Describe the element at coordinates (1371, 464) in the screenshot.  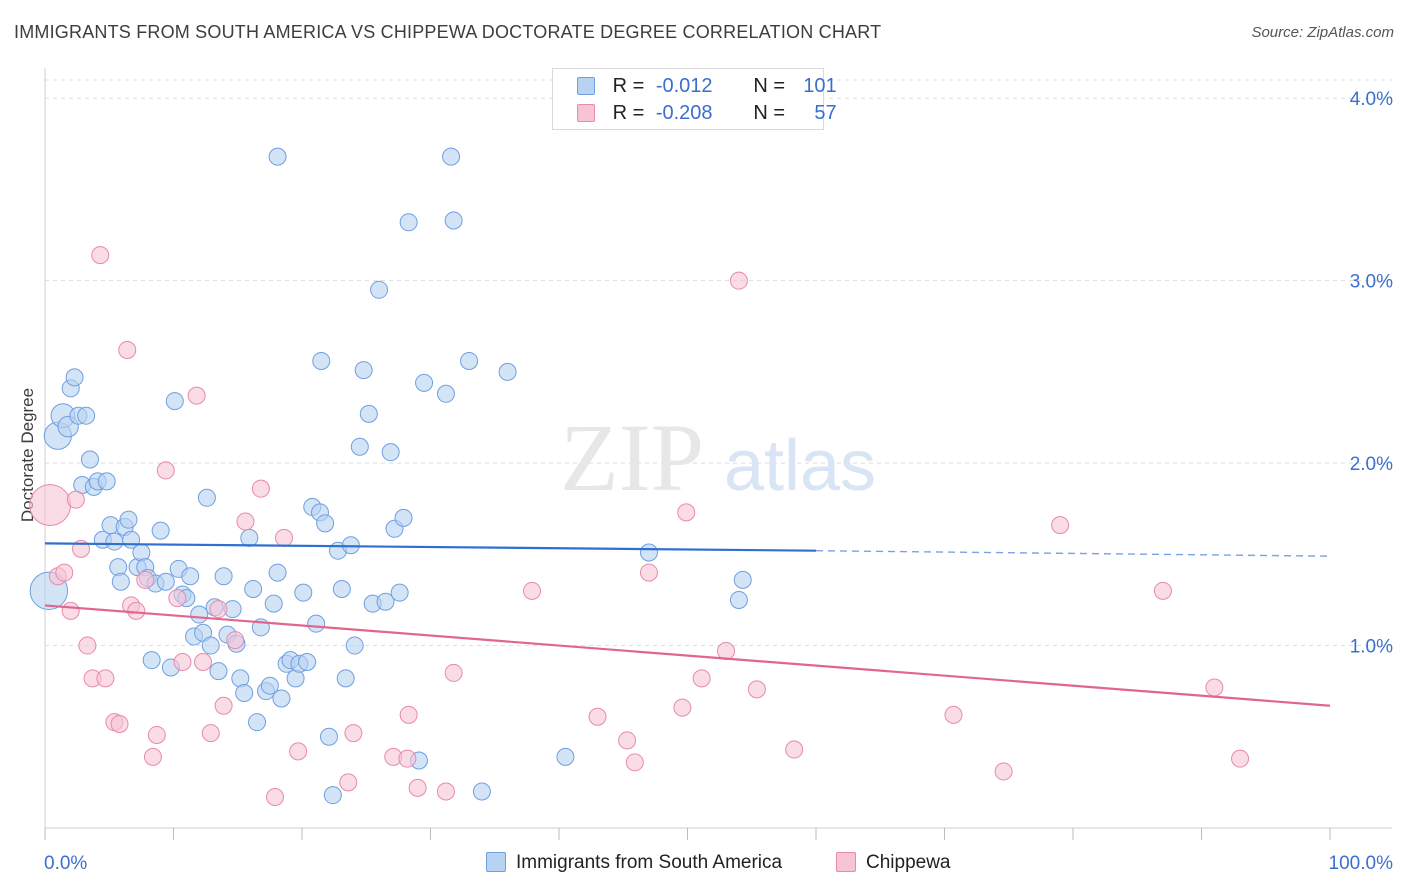
I see `y-tick-label: 2.0%` at that location.